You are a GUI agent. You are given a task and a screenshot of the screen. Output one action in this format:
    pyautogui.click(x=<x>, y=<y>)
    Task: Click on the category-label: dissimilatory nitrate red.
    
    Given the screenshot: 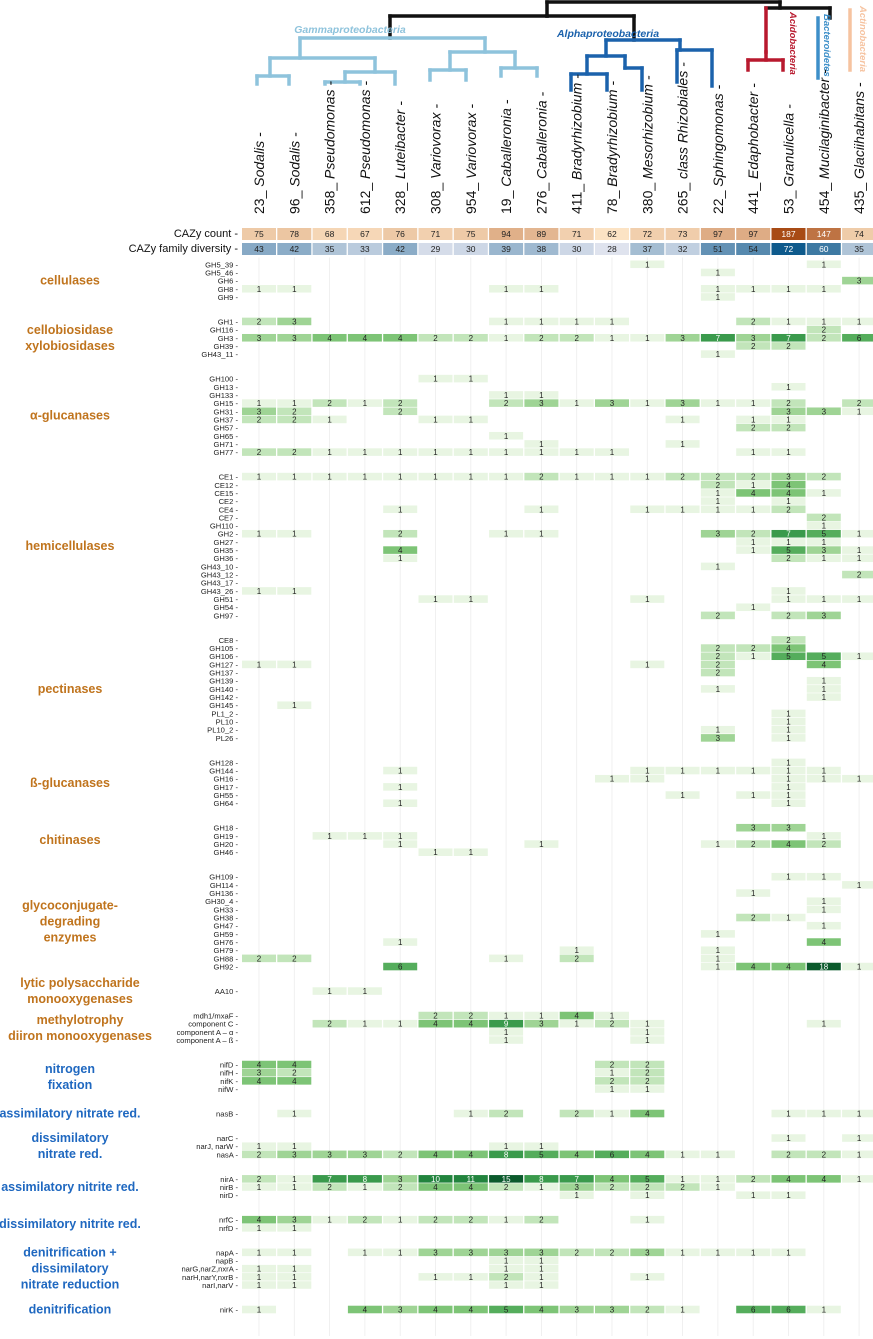 What is the action you would take?
    pyautogui.click(x=69, y=1146)
    